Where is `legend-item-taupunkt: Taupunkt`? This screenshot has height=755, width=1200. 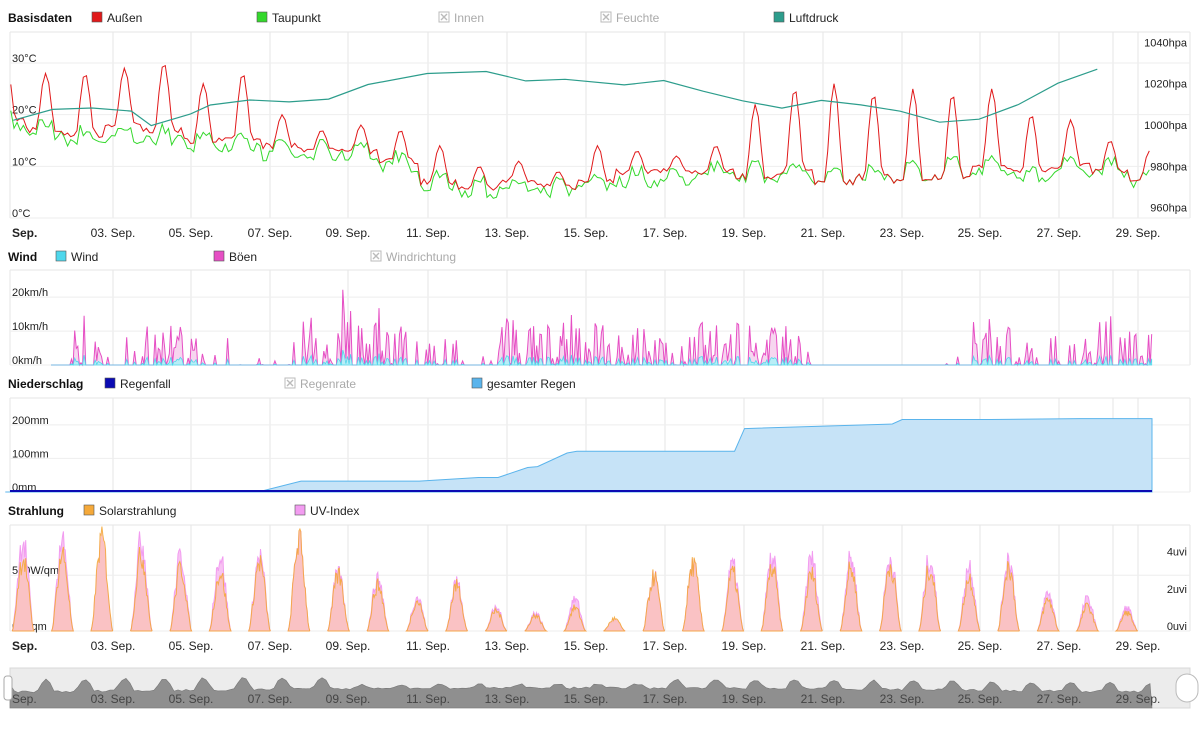
legend-item-taupunkt: Taupunkt is located at coordinates (288, 18).